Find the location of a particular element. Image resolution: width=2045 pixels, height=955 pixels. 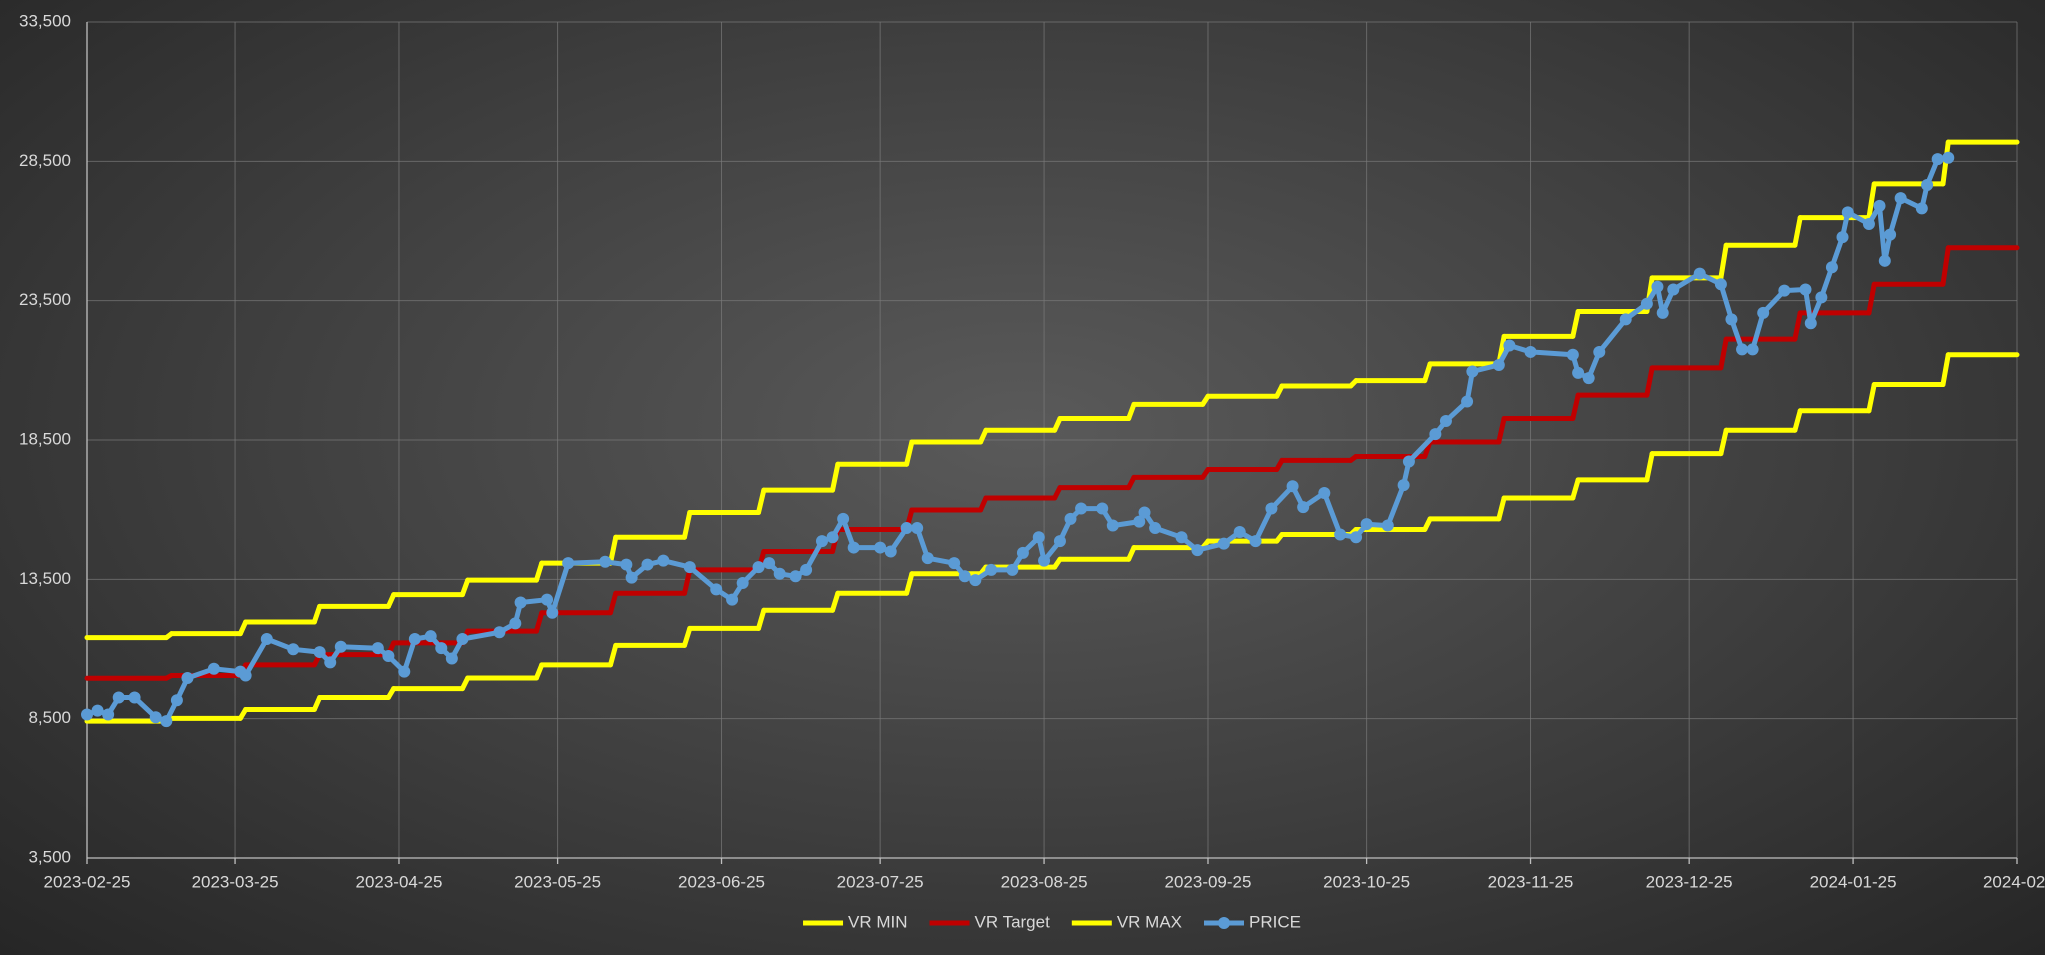

y-tick-label: 28,500 is located at coordinates (45, 160).